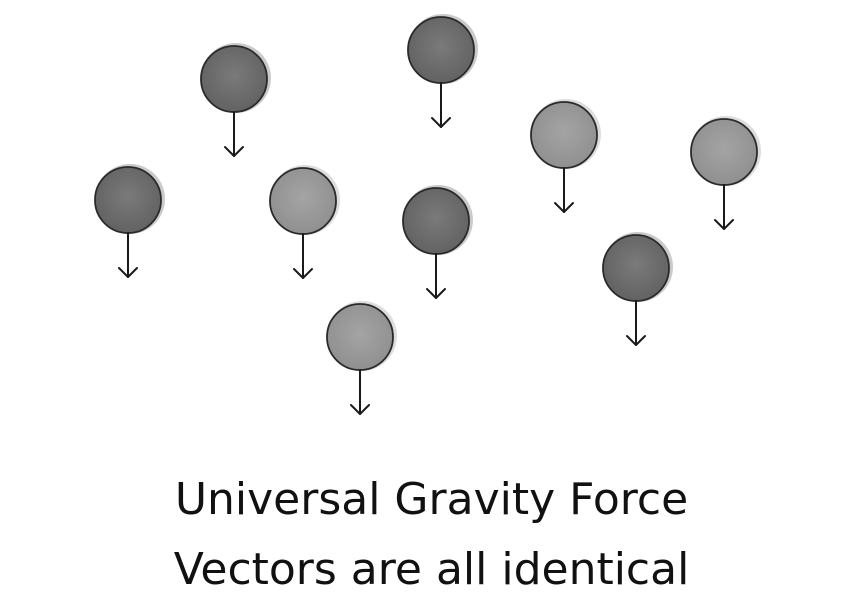  What do you see at coordinates (431, 569) in the screenshot?
I see `caption-line-2: Vectors are all identical` at bounding box center [431, 569].